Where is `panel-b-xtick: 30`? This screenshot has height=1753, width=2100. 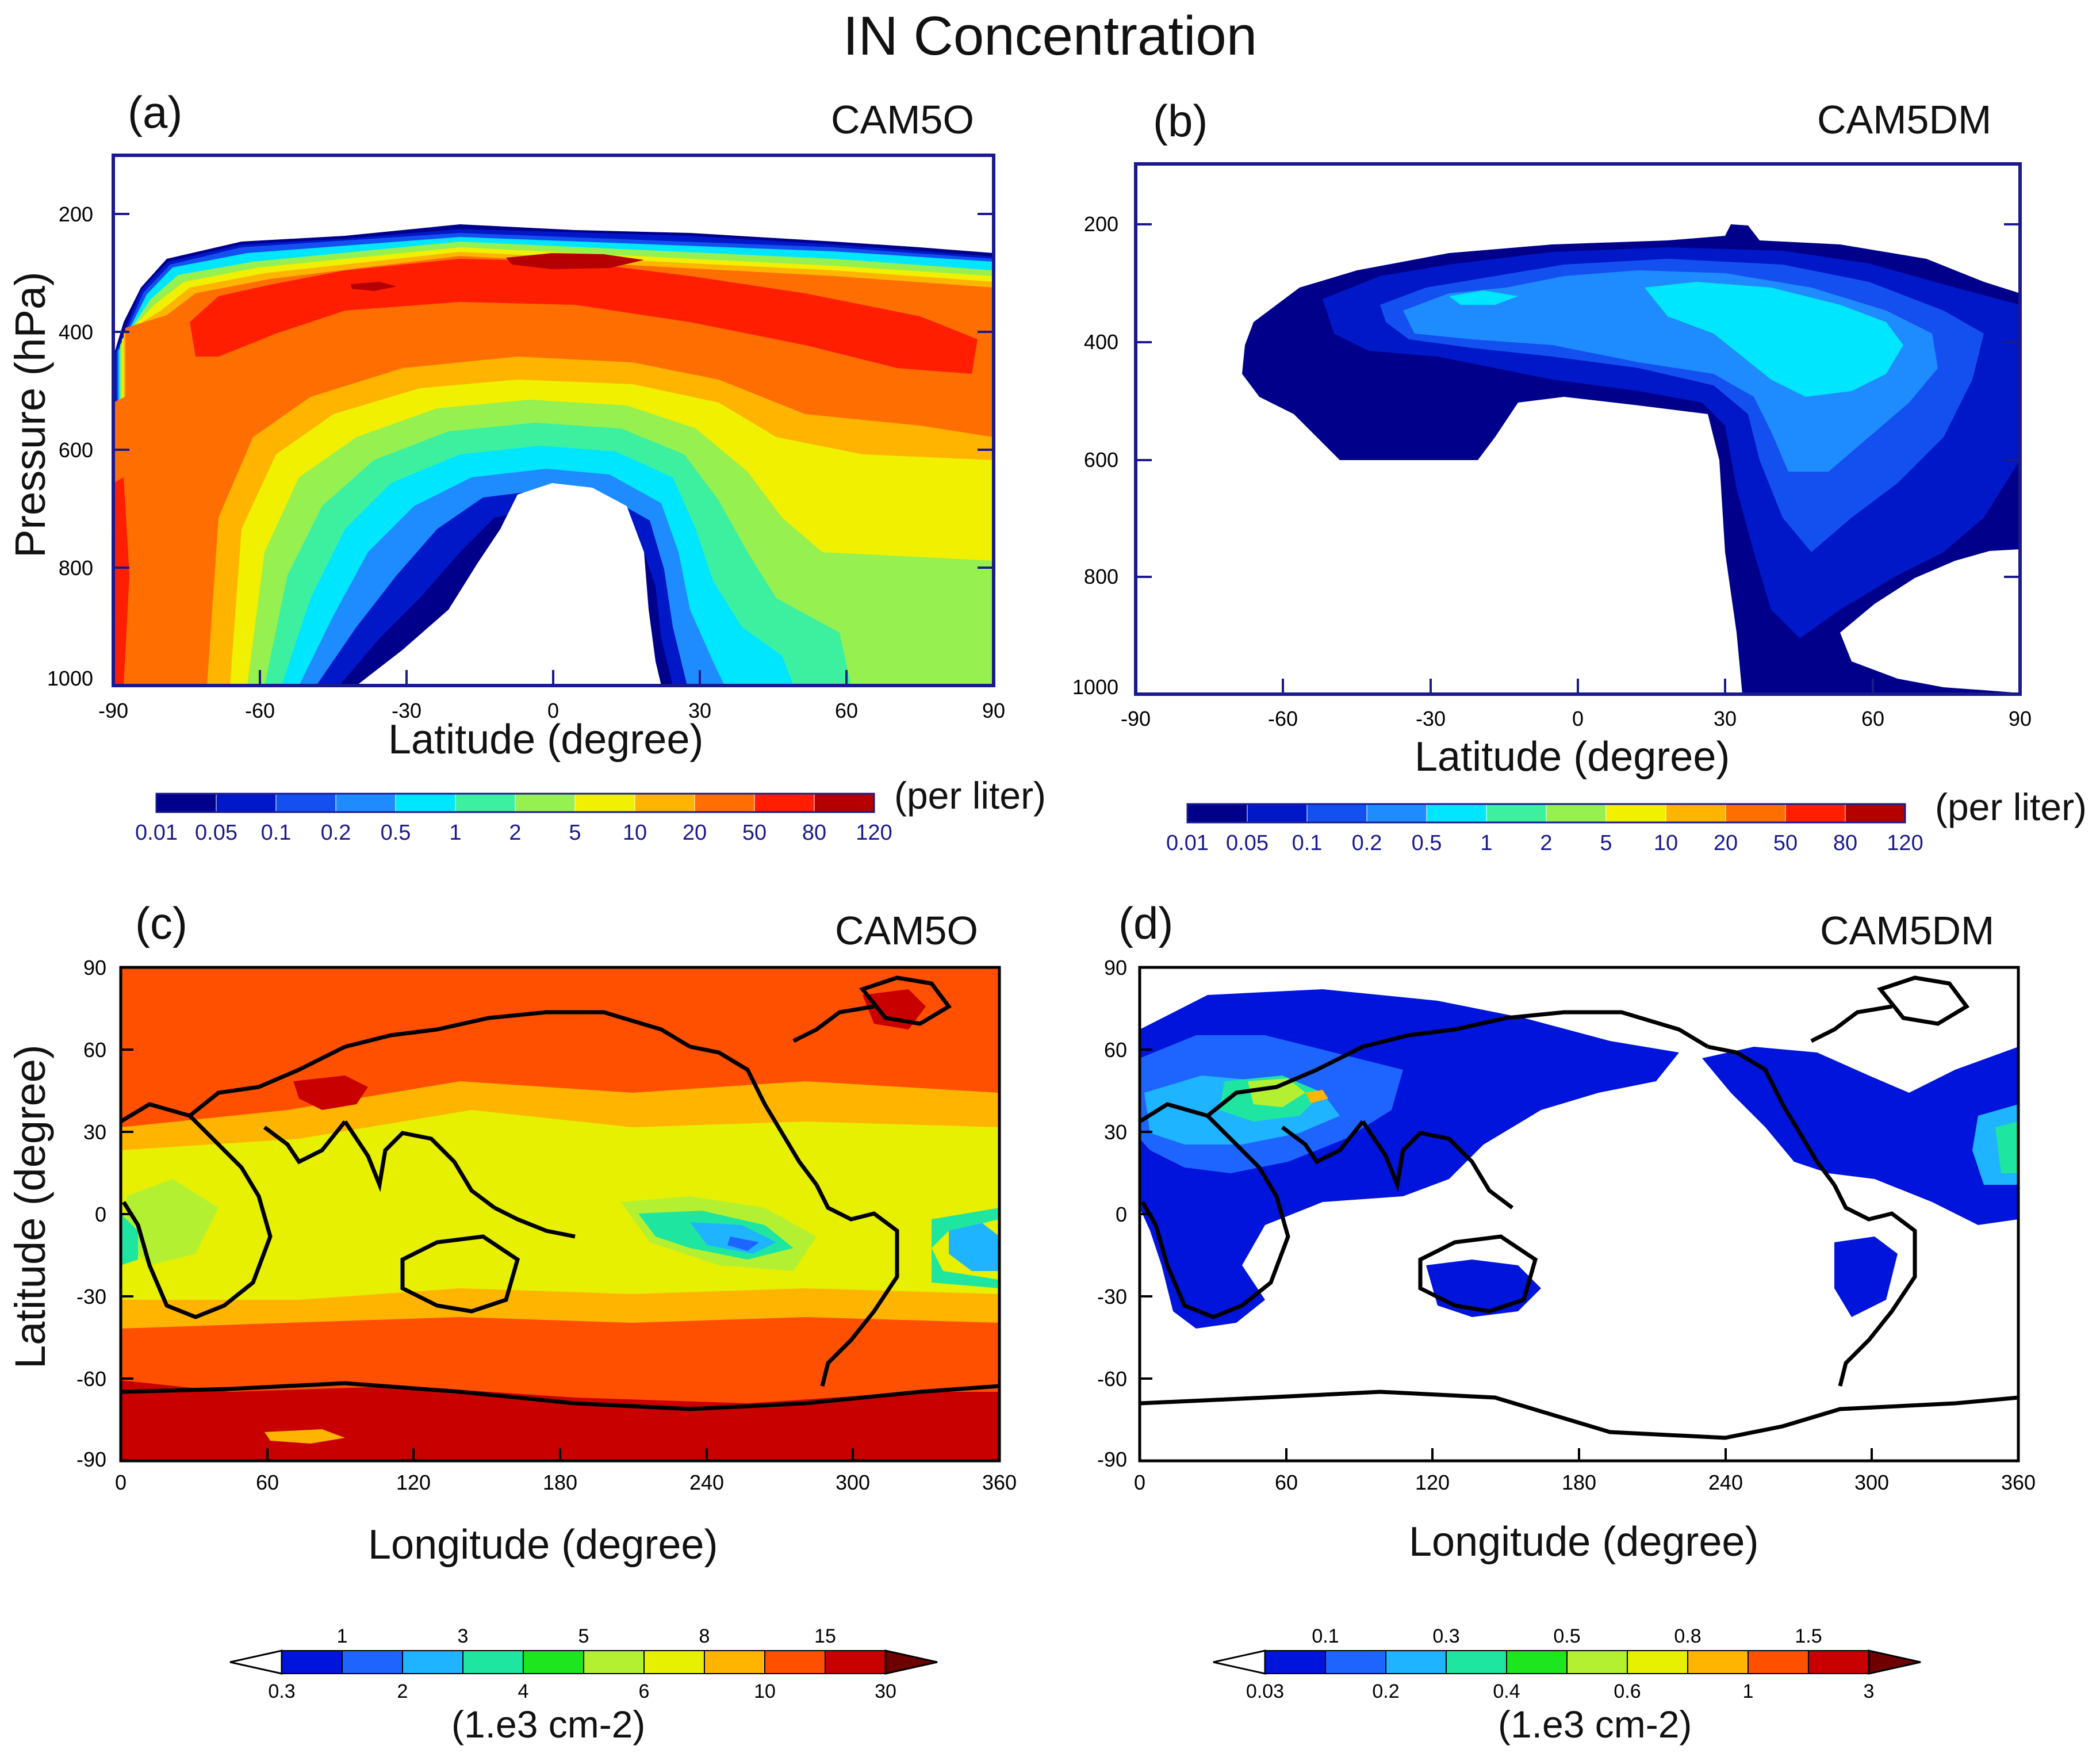 panel-b-xtick: 30 is located at coordinates (1725, 718).